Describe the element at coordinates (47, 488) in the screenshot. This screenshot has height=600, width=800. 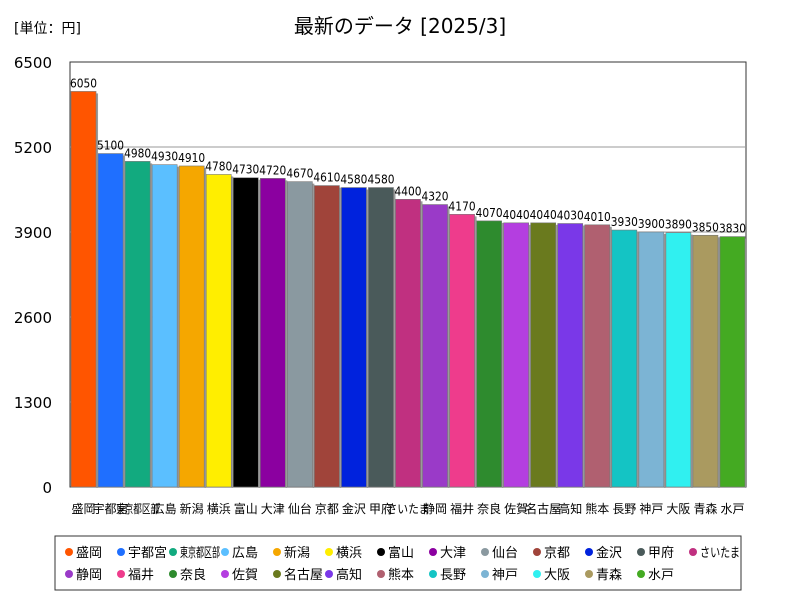
I see `y-tick-label: 0` at that location.